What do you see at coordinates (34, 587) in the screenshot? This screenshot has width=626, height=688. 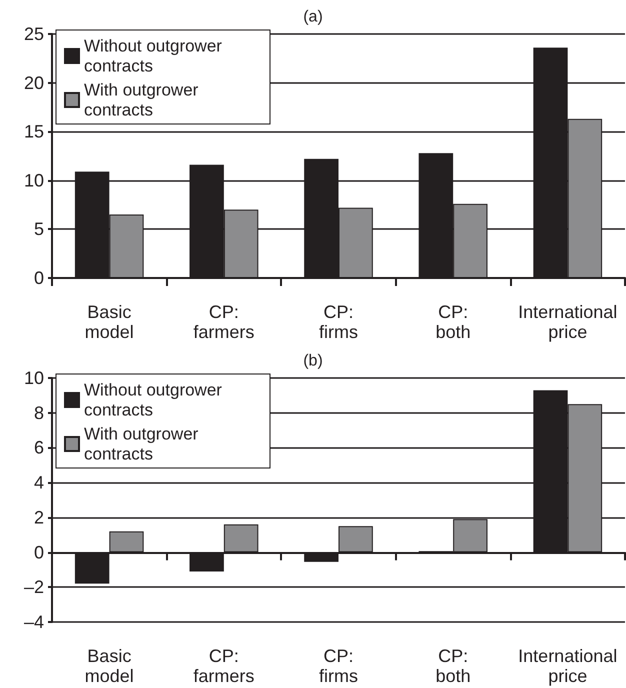 I see `y-tick-label: –2` at bounding box center [34, 587].